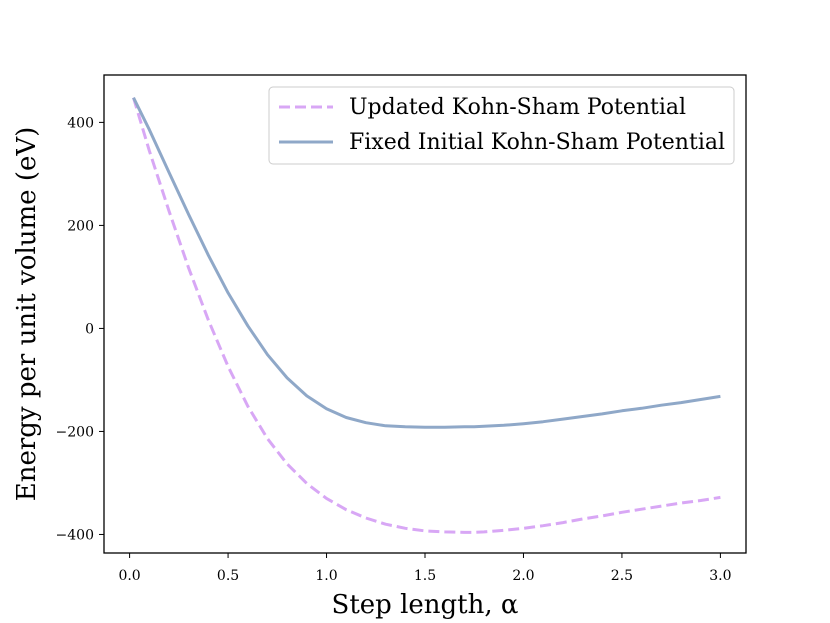  What do you see at coordinates (326, 576) in the screenshot?
I see `x-tick-label: 1.0` at bounding box center [326, 576].